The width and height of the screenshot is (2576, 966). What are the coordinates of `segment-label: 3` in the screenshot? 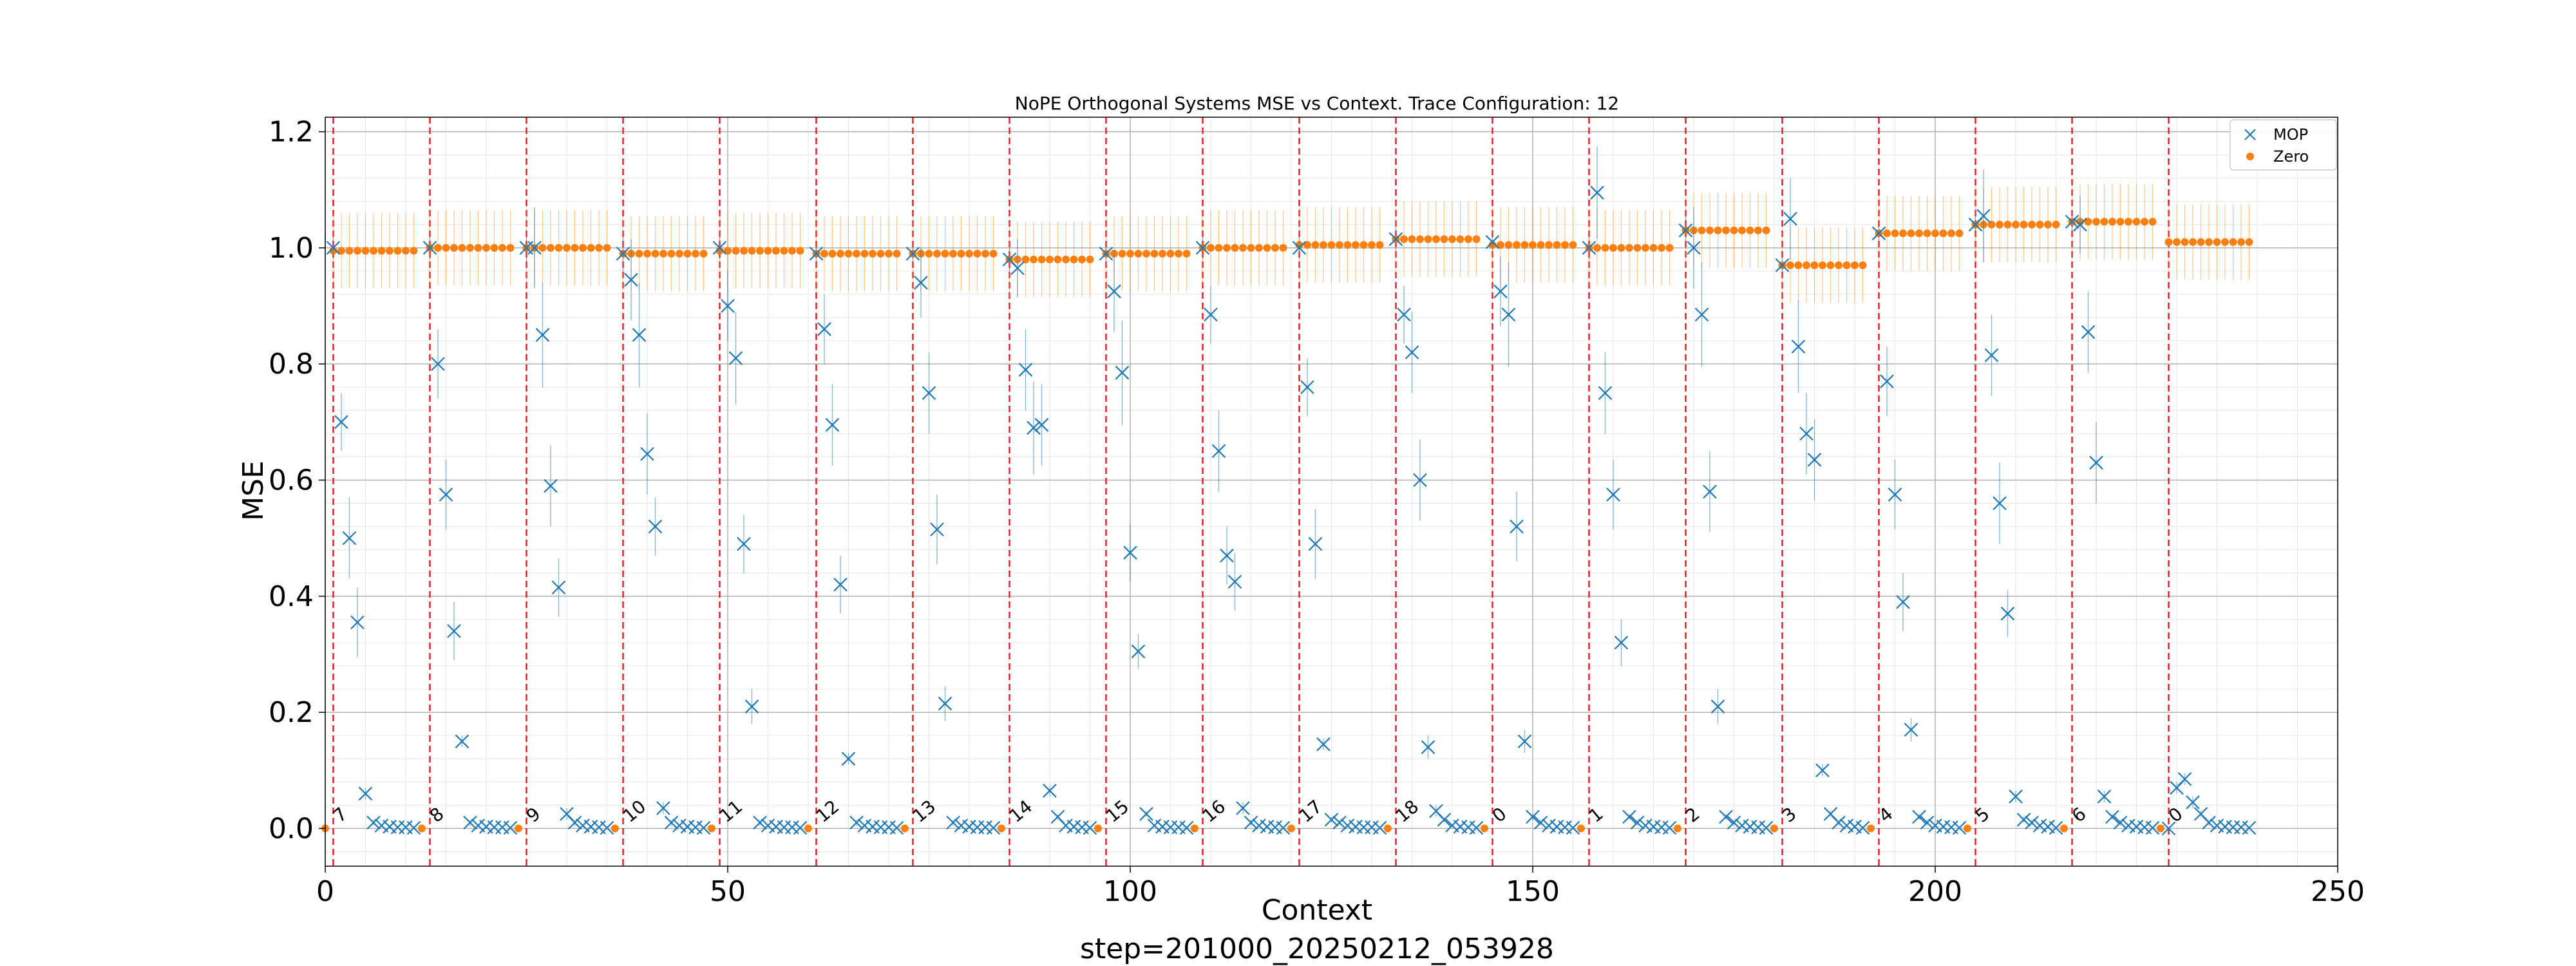 It's located at (1789, 815).